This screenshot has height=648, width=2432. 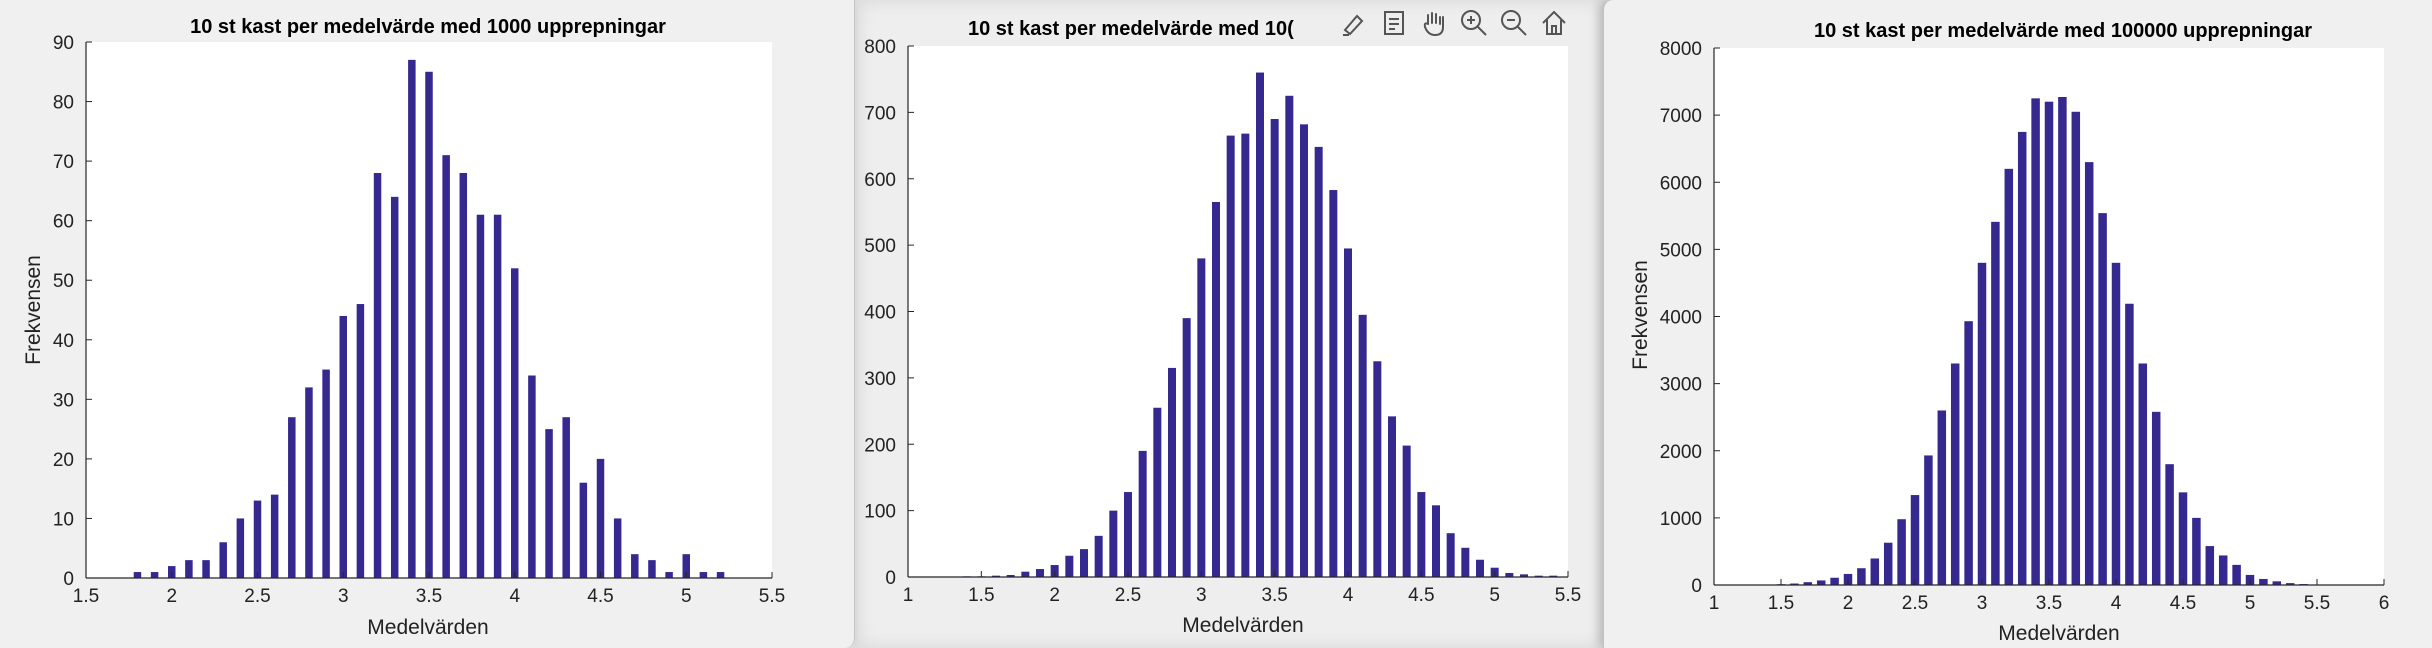 I want to click on brush-icon, so click(x=1354, y=23).